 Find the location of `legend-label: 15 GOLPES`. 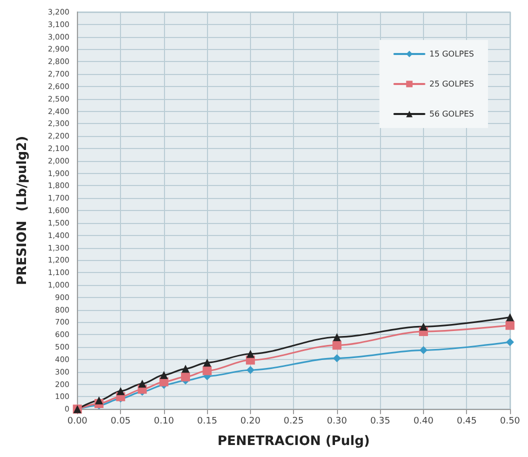

legend-label: 15 GOLPES is located at coordinates (451, 54).